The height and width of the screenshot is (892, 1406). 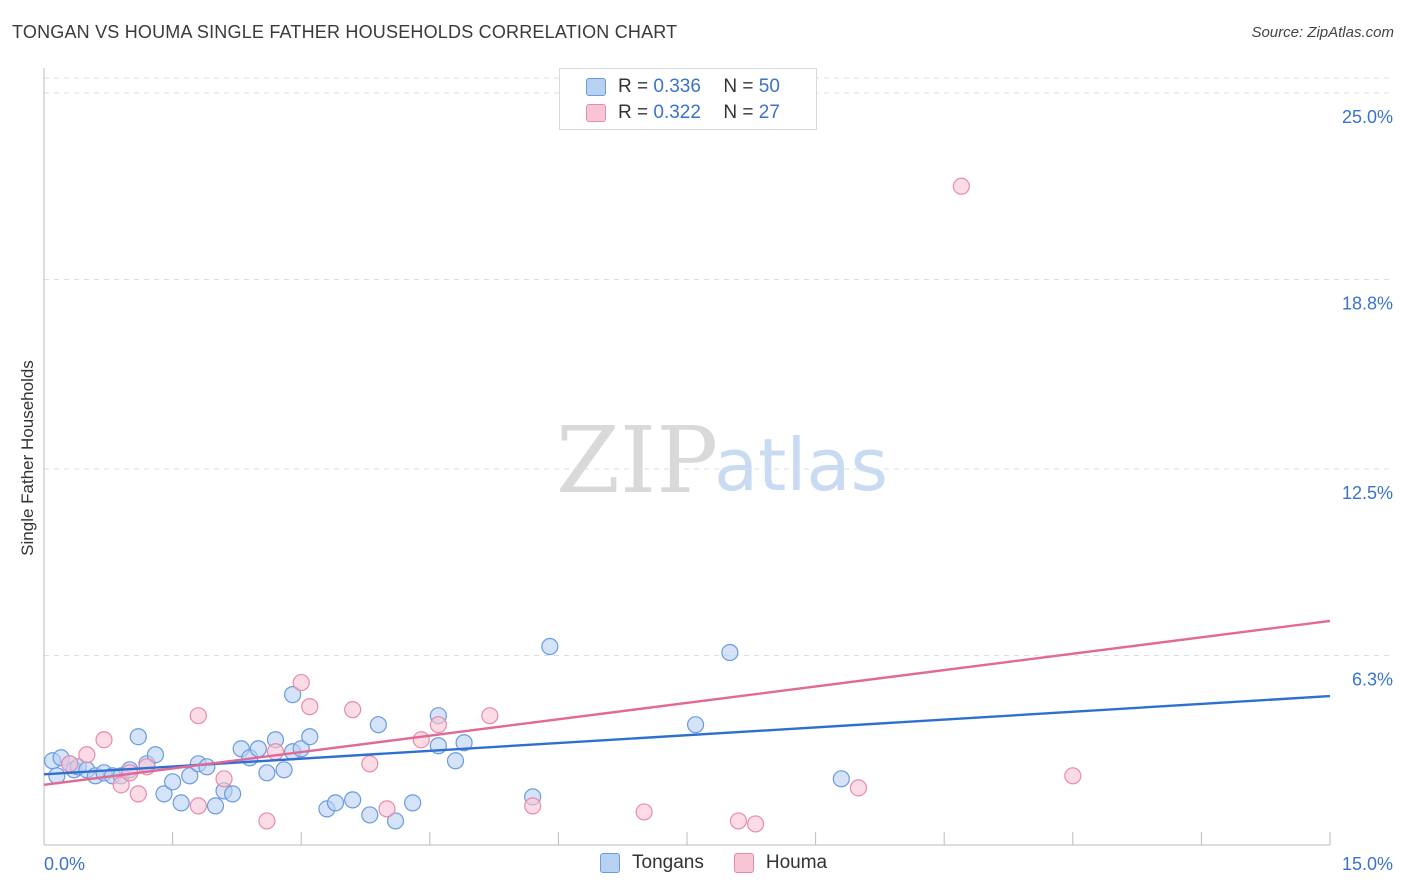 I want to click on y-tick-label: 12.5%, so click(x=1367, y=493).